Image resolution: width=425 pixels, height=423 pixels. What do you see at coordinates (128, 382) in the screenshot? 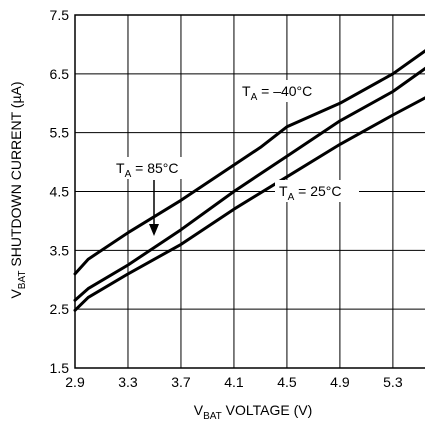
I see `x-tick-label: 3.3` at bounding box center [128, 382].